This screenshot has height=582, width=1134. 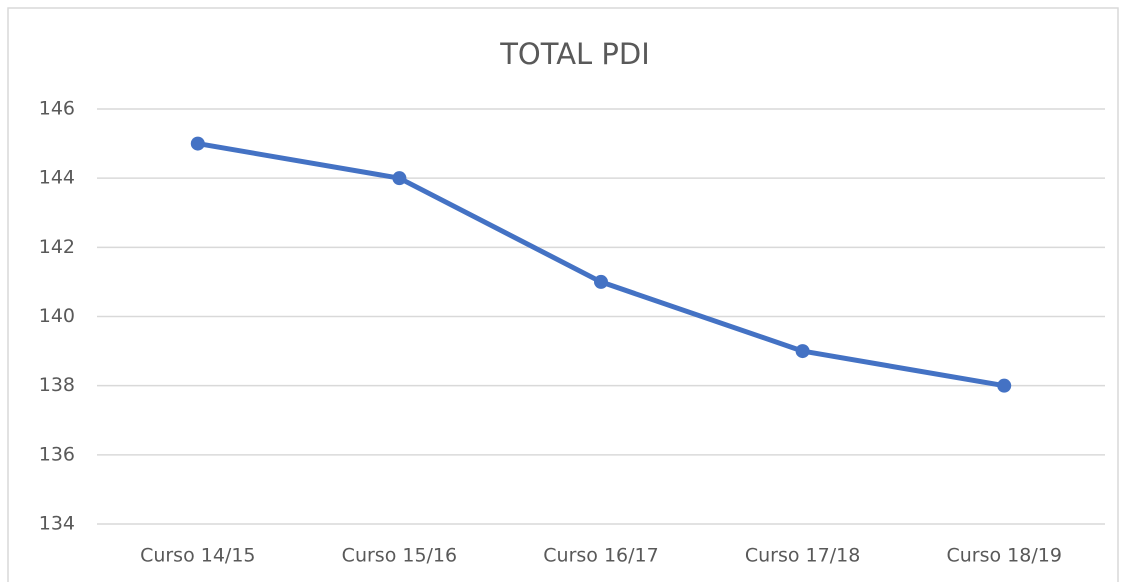 I want to click on y-tick-label: 134, so click(x=57, y=524).